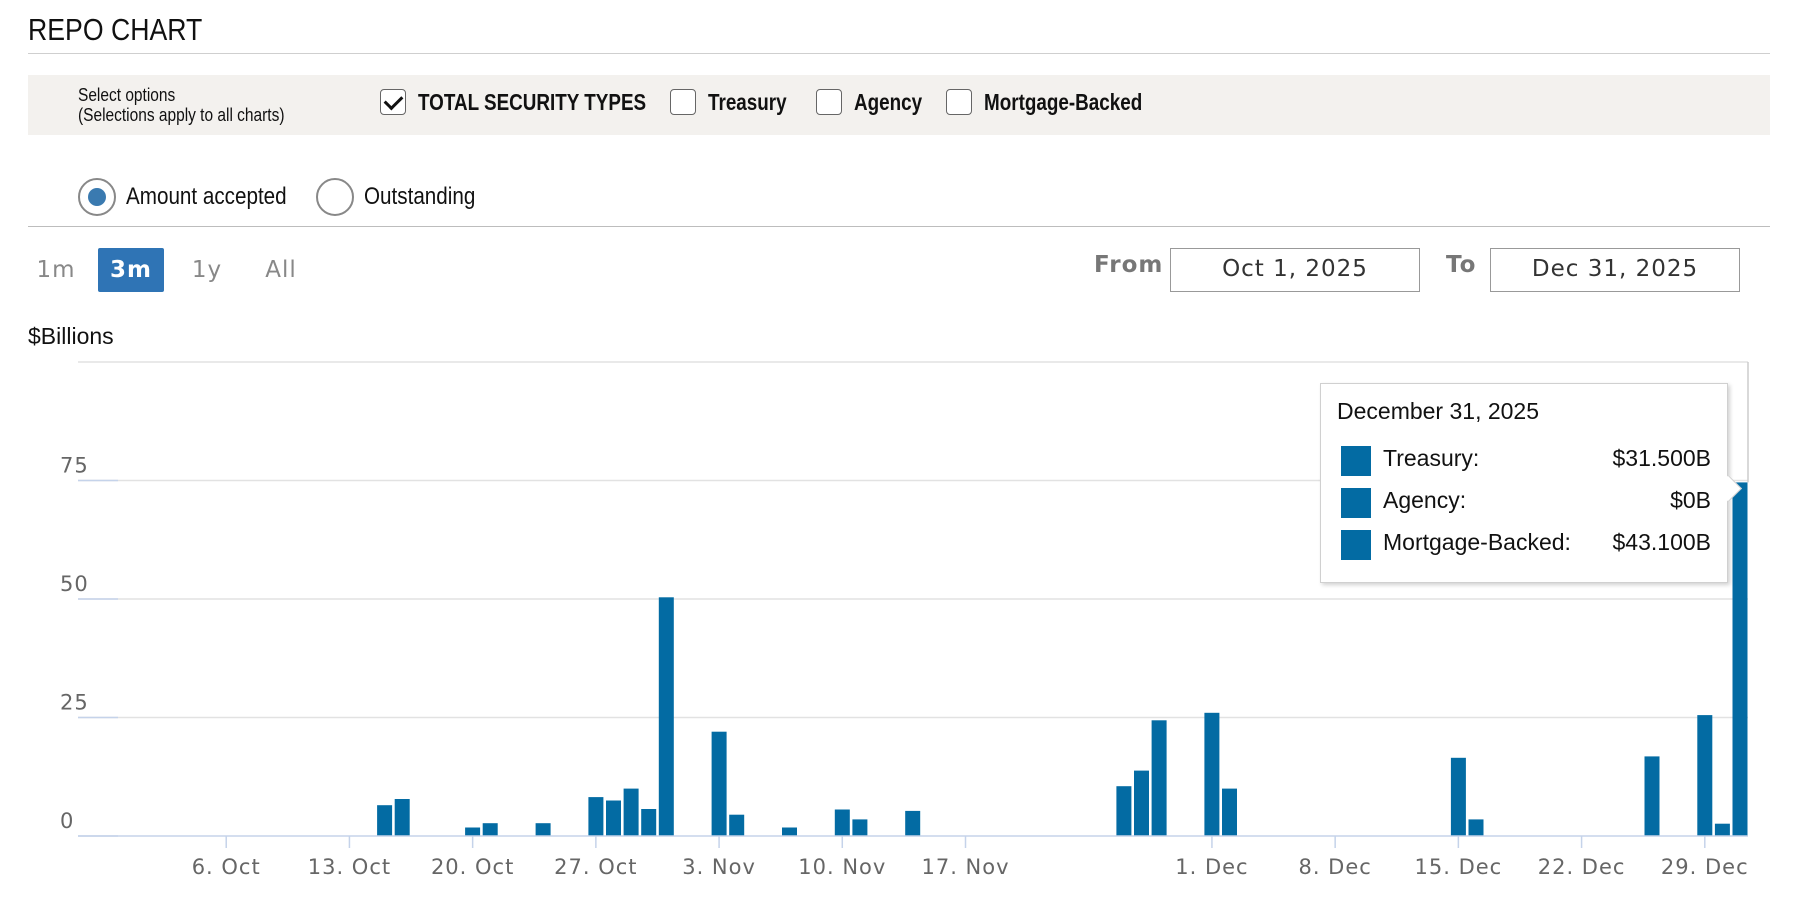 The width and height of the screenshot is (1796, 904). Describe the element at coordinates (226, 867) in the screenshot. I see `x-tick-label: 6. Oct` at that location.